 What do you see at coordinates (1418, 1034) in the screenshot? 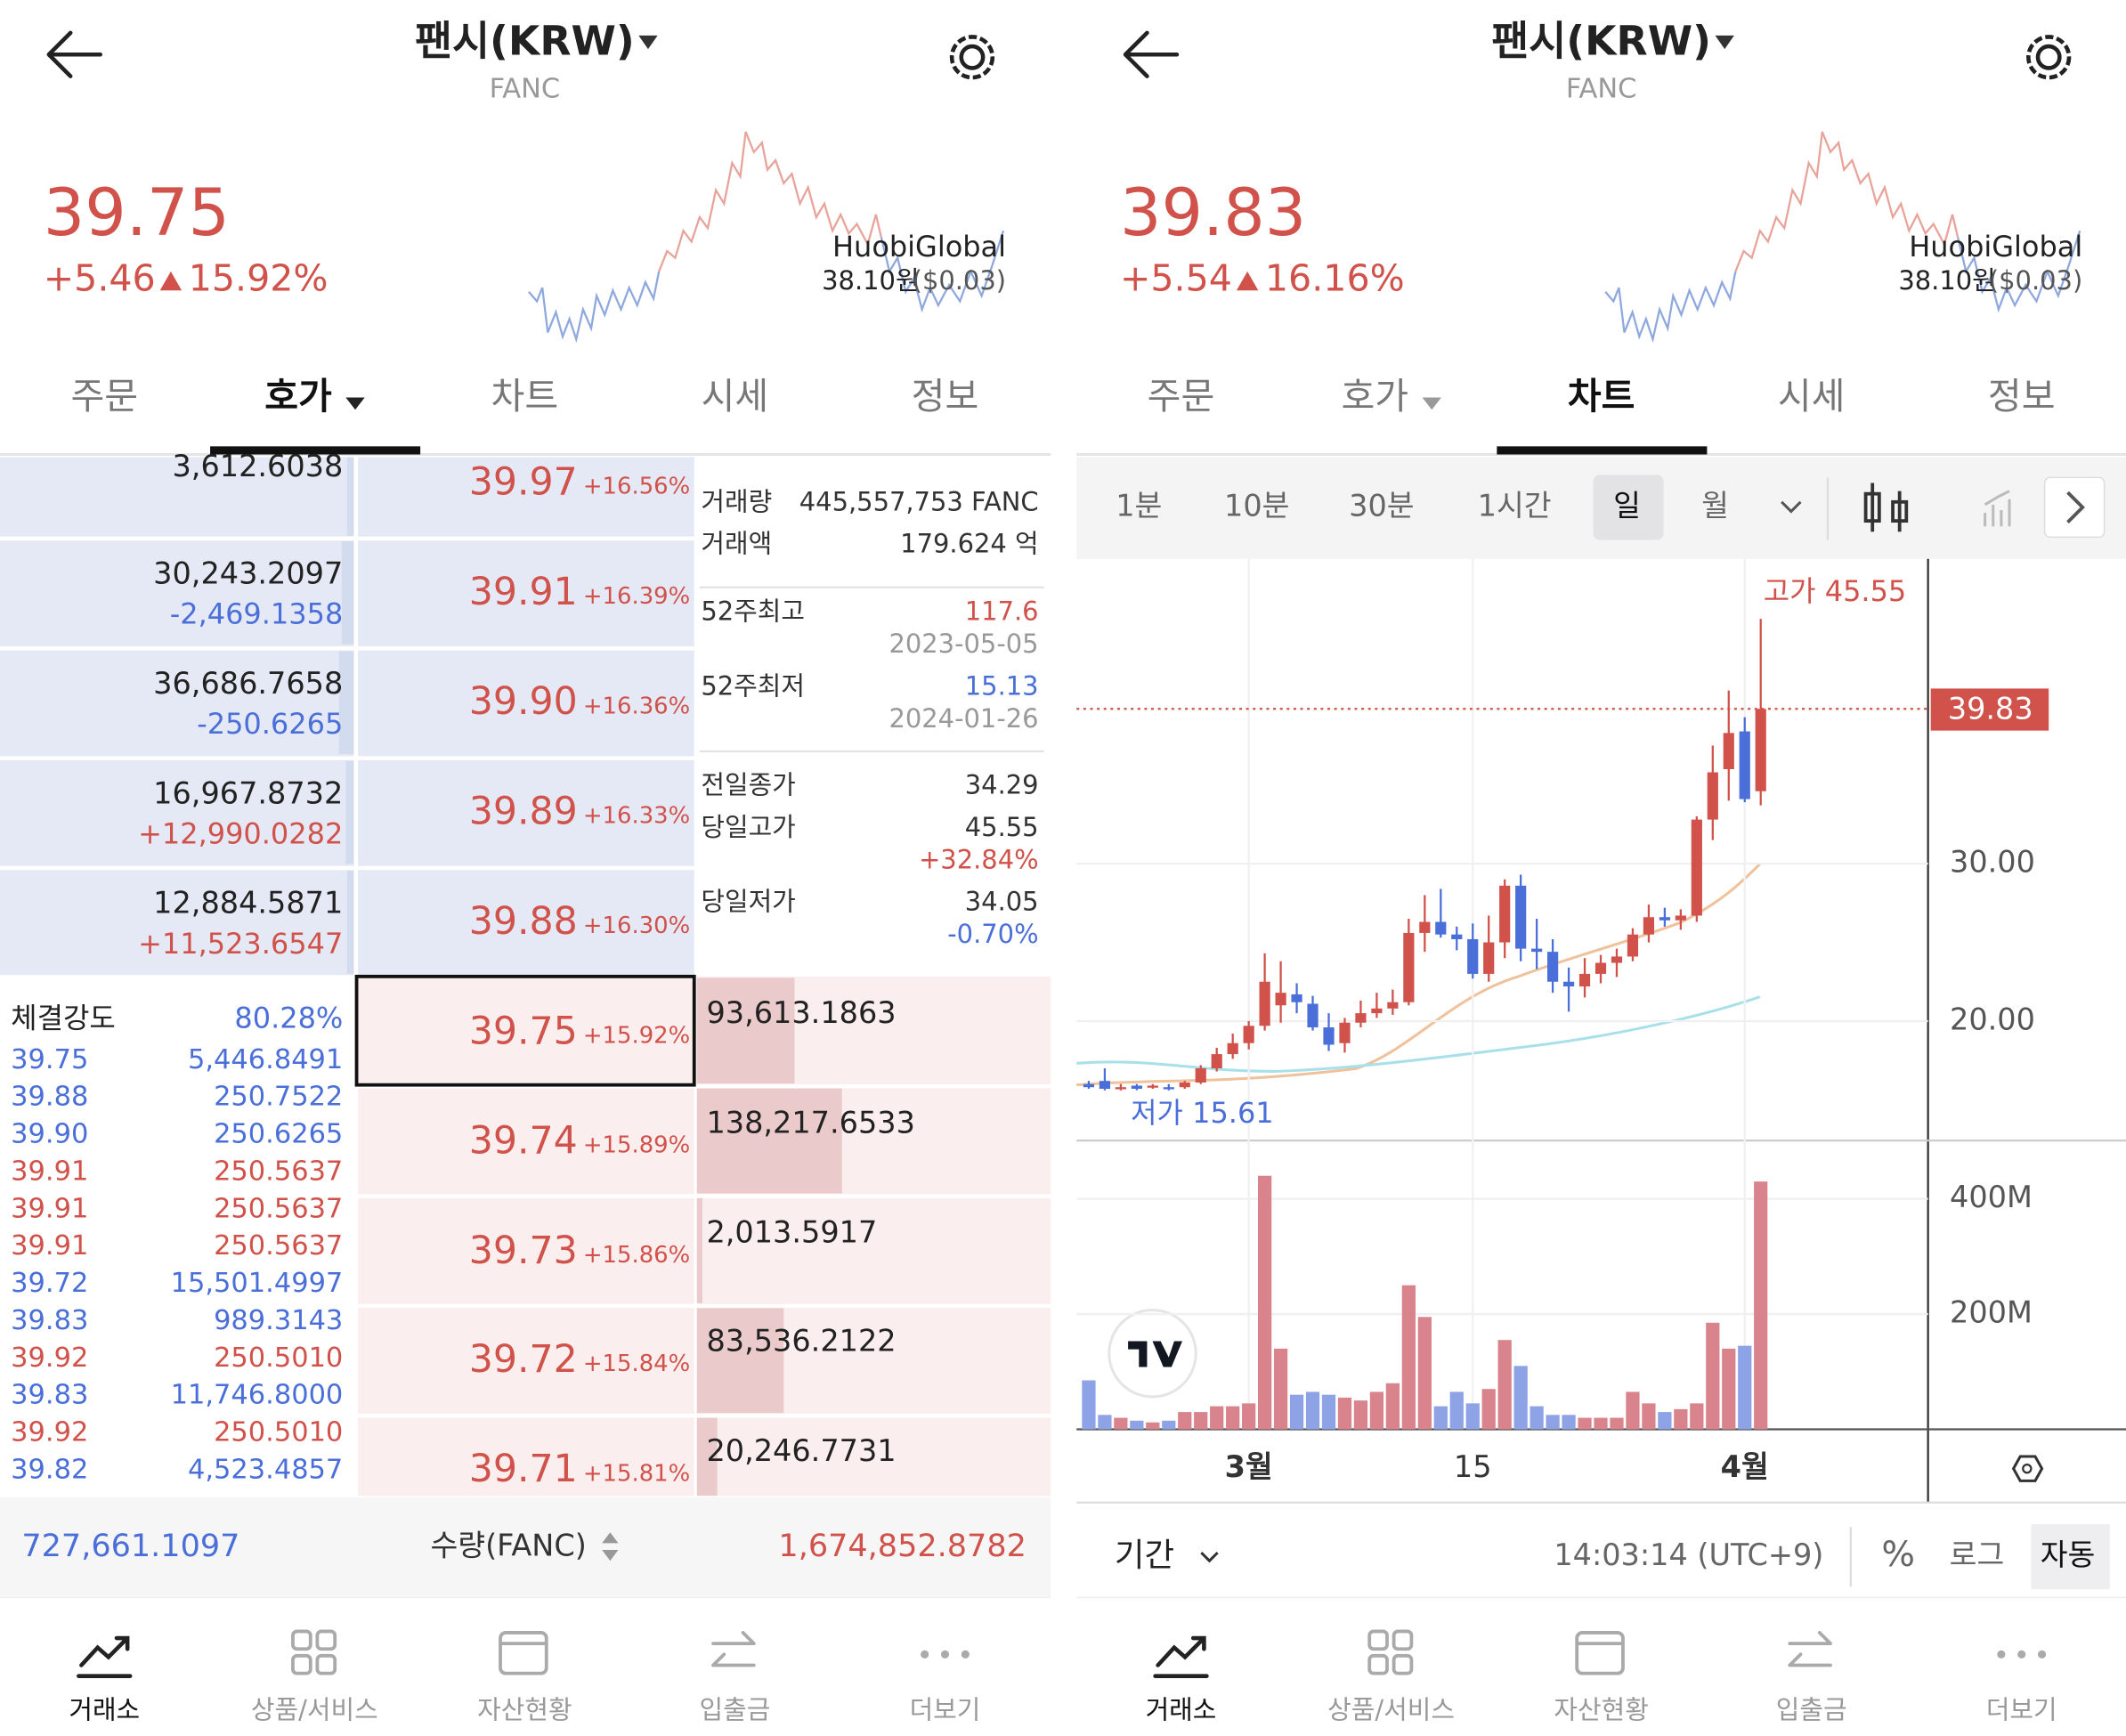
I see `ma-long` at bounding box center [1418, 1034].